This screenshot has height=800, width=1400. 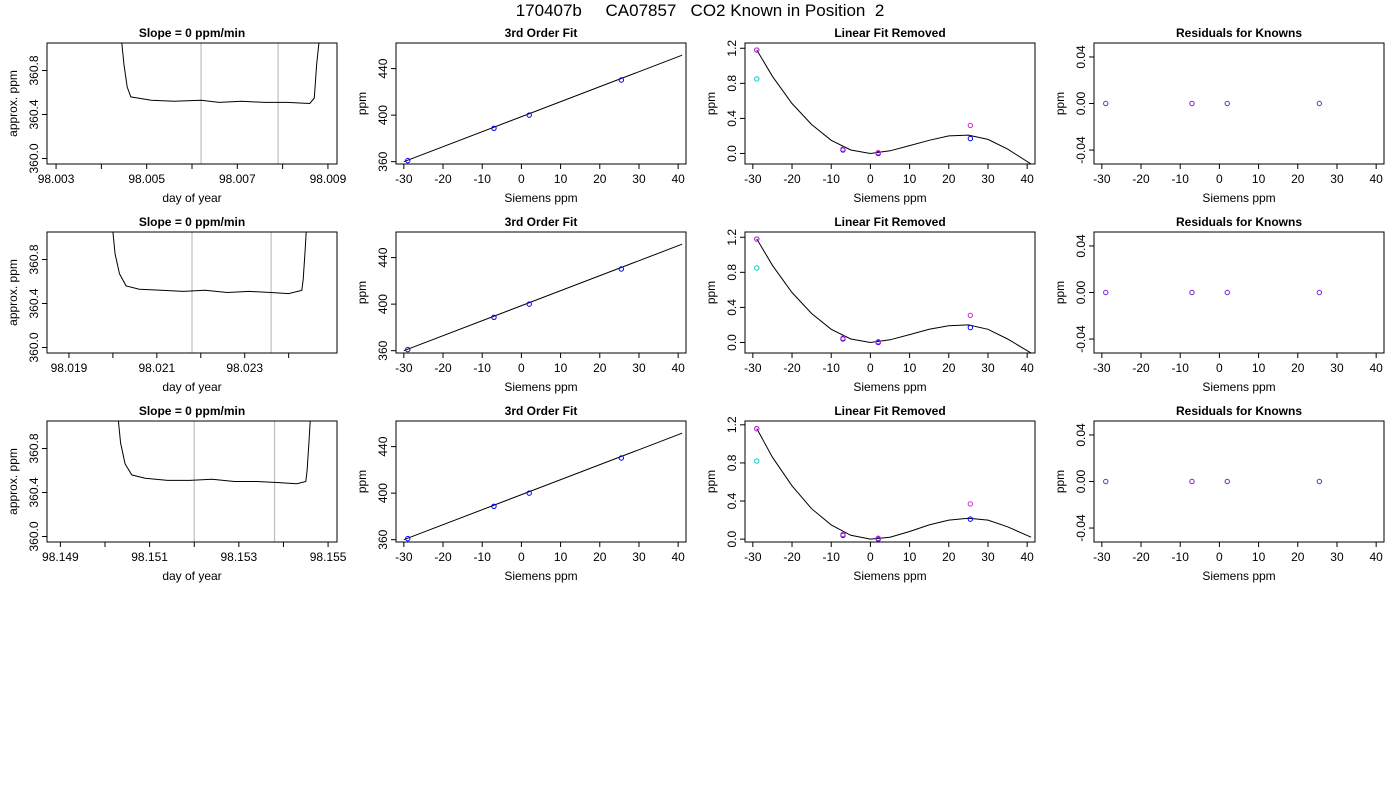 What do you see at coordinates (69, 368) in the screenshot?
I see `x-tick-label: 98.019` at bounding box center [69, 368].